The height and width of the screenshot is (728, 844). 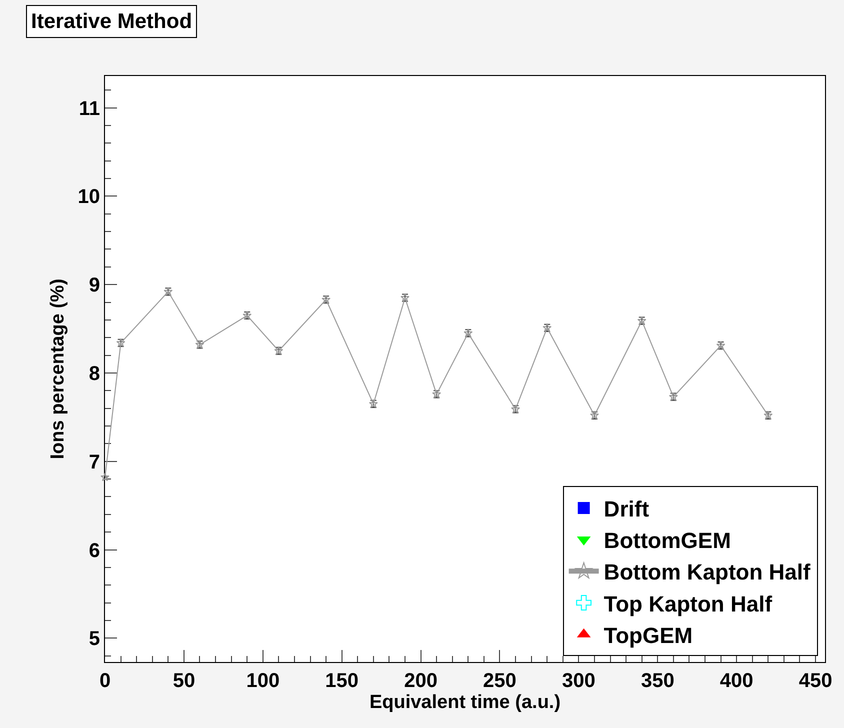 I want to click on y-tick-label: 7, so click(x=94, y=462).